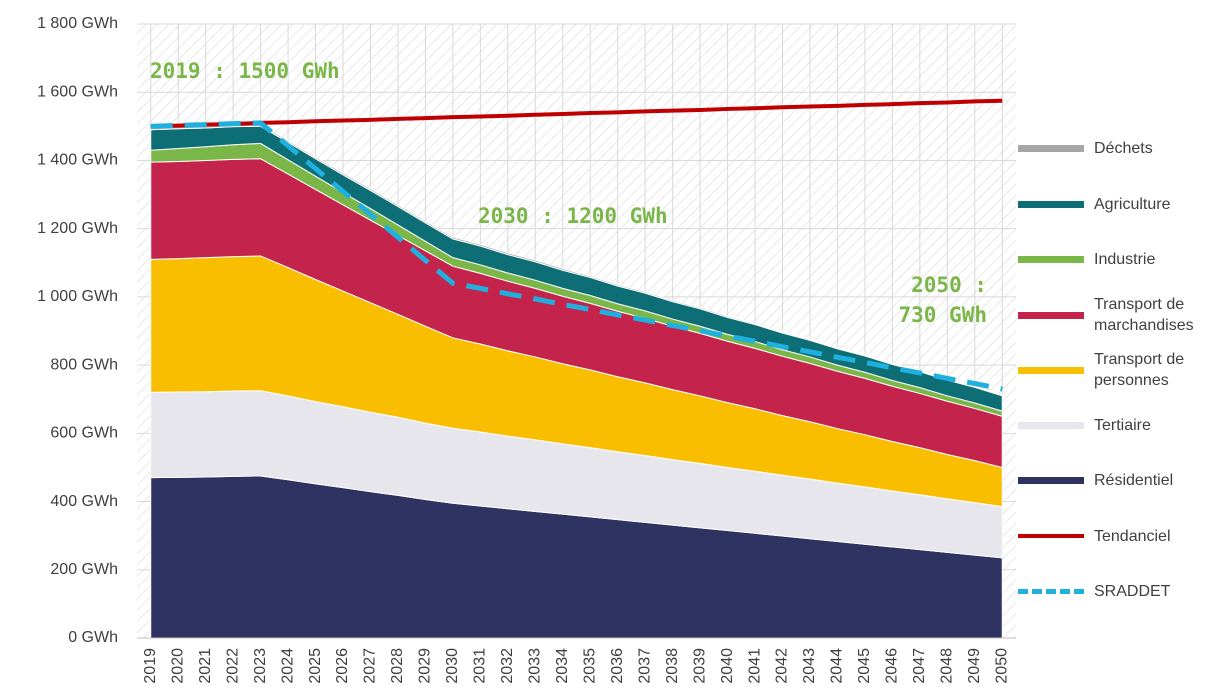 This screenshot has width=1229, height=698. Describe the element at coordinates (535, 666) in the screenshot. I see `x-tick-label: 2033` at that location.